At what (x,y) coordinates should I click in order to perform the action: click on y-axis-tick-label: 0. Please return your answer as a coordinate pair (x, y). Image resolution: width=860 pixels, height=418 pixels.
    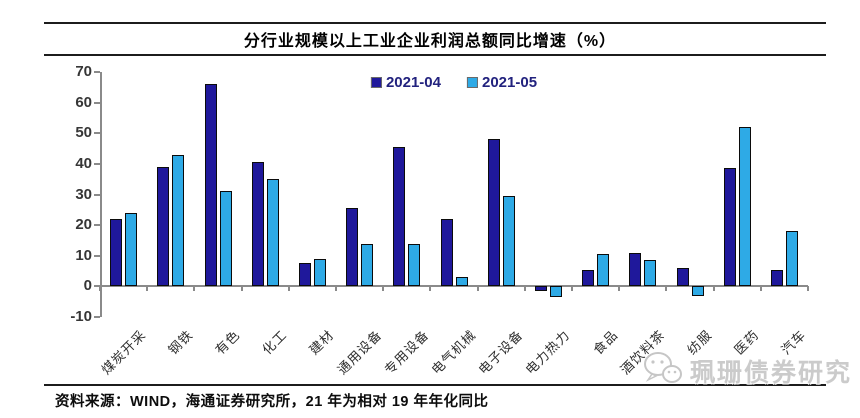
    Looking at the image, I should click on (87, 286).